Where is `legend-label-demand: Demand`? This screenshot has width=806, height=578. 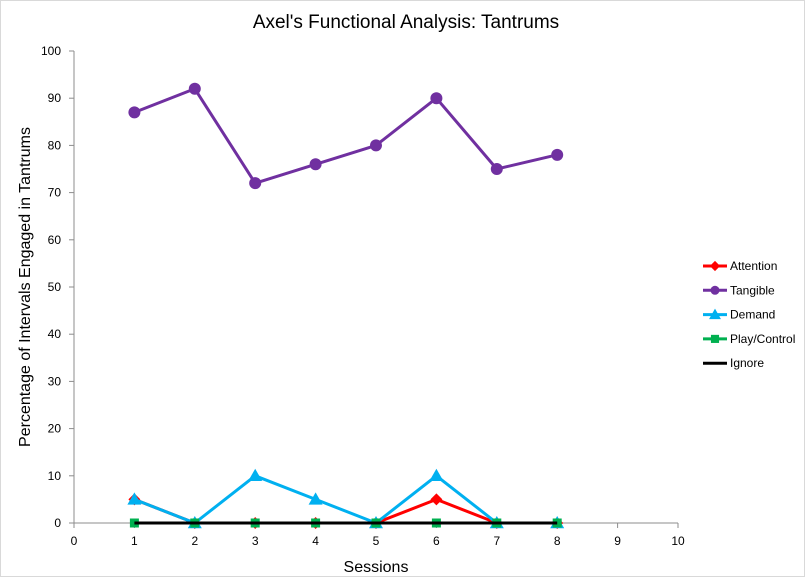 legend-label-demand: Demand is located at coordinates (752, 315).